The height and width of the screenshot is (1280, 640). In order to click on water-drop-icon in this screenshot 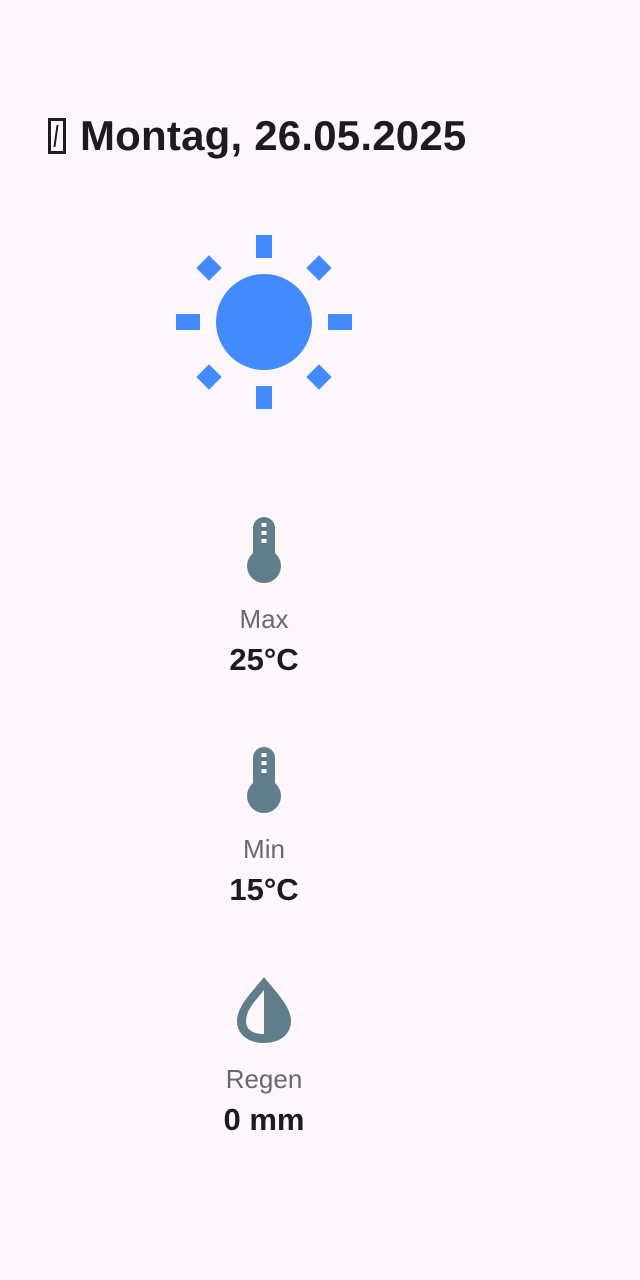, I will do `click(264, 1010)`.